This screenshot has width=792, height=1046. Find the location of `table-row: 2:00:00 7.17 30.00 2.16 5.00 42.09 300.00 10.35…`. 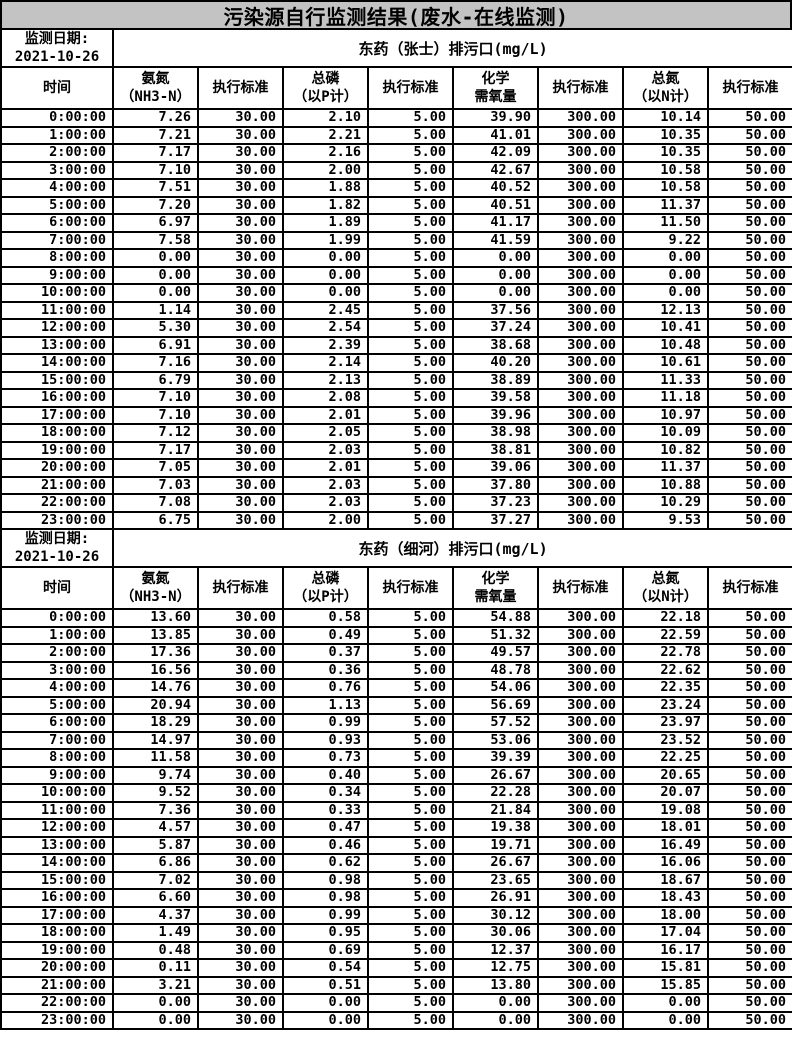

table-row: 2:00:00 7.17 30.00 2.16 5.00 42.09 300.00 10.35… is located at coordinates (396, 153).